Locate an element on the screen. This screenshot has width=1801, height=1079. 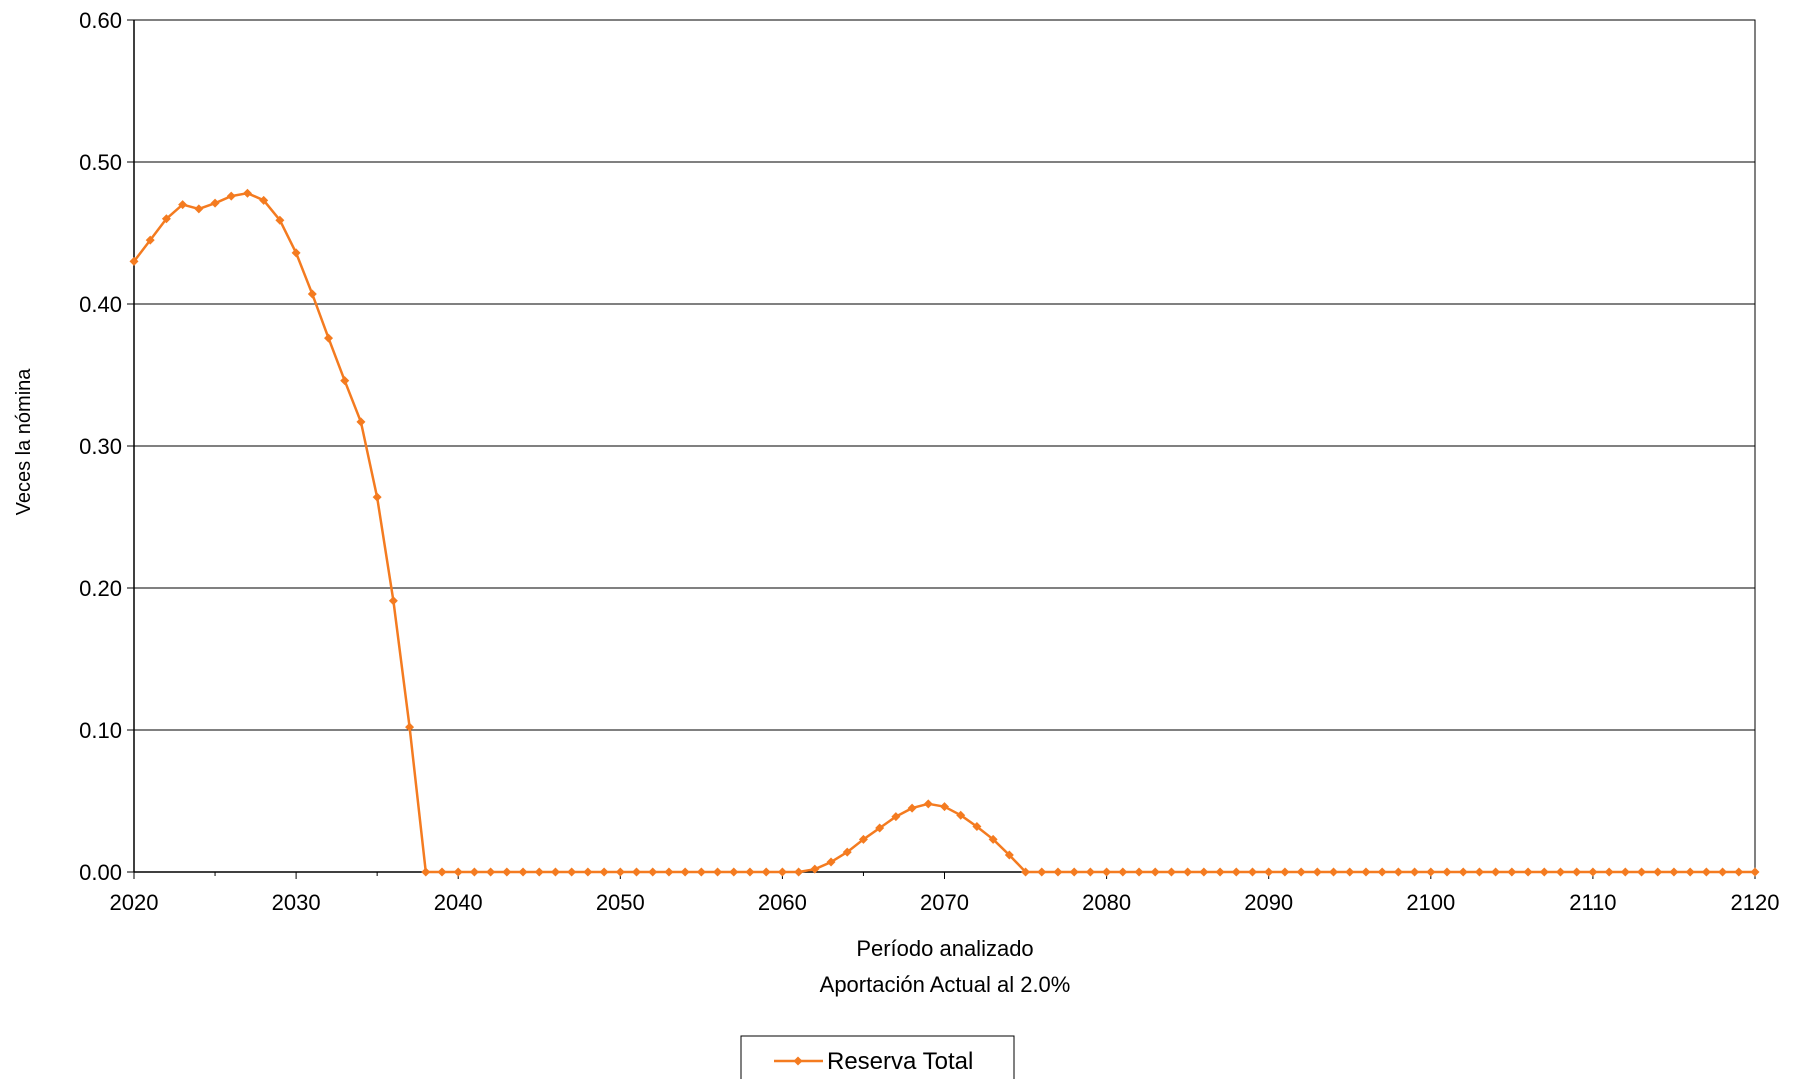
chart-subtitle: Aportación Actual al 2.0% is located at coordinates (945, 984).